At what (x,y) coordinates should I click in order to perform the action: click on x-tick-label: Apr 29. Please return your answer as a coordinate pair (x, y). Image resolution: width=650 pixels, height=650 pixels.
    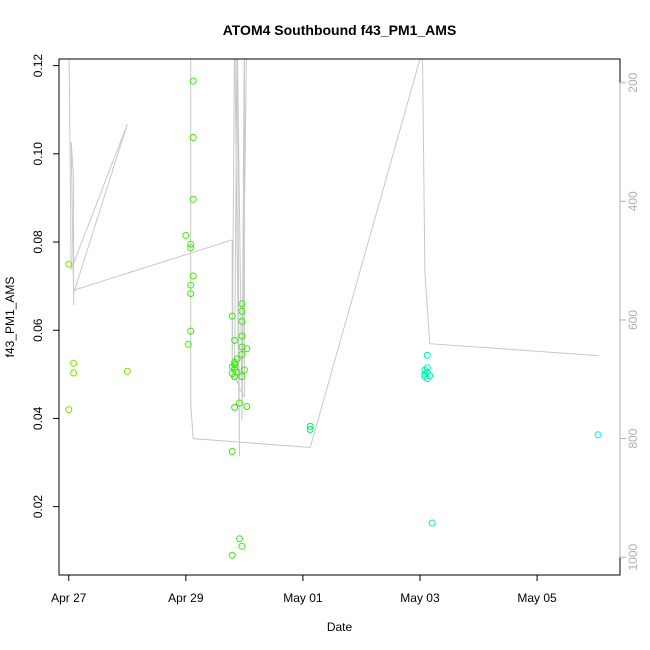
    Looking at the image, I should click on (186, 598).